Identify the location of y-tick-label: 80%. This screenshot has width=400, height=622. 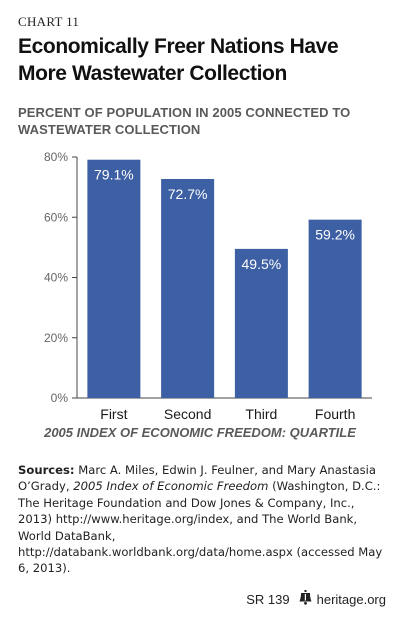
(56, 157).